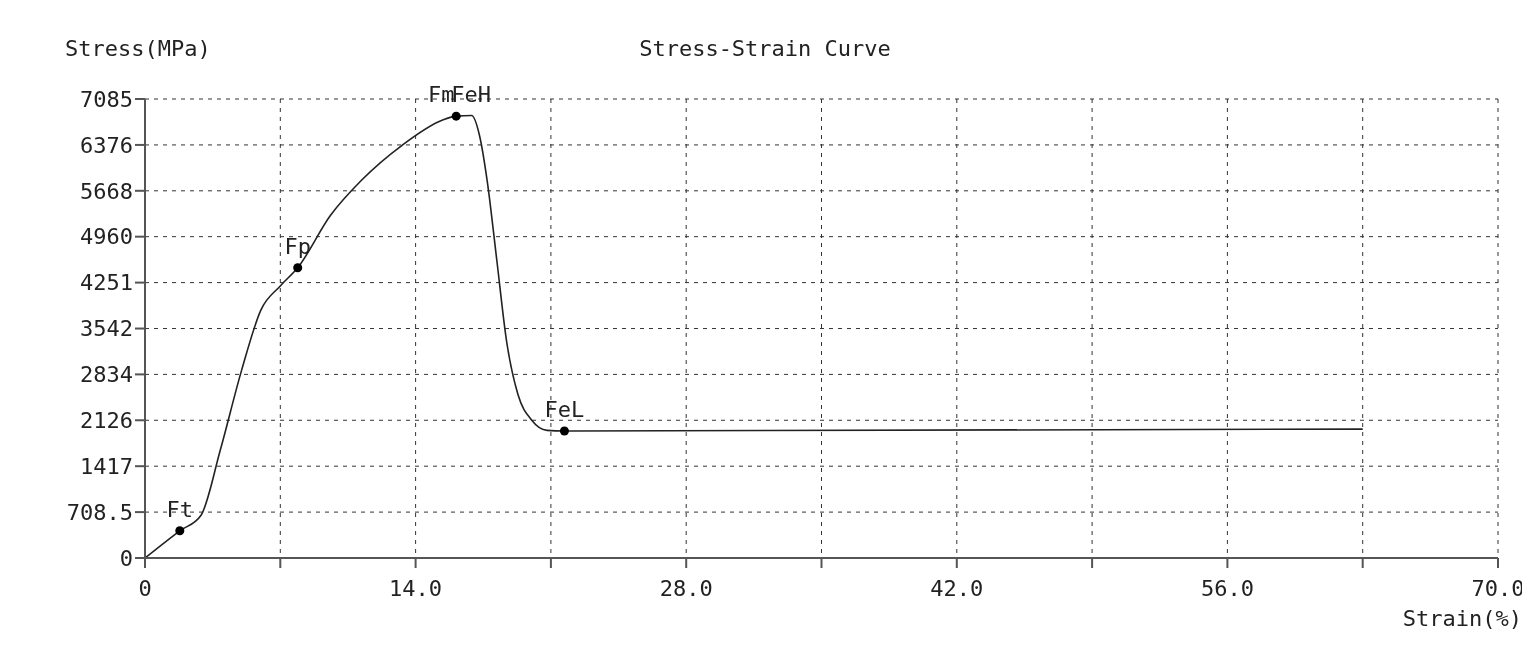 Image resolution: width=1530 pixels, height=666 pixels. What do you see at coordinates (180, 509) in the screenshot?
I see `annotation: Ft` at bounding box center [180, 509].